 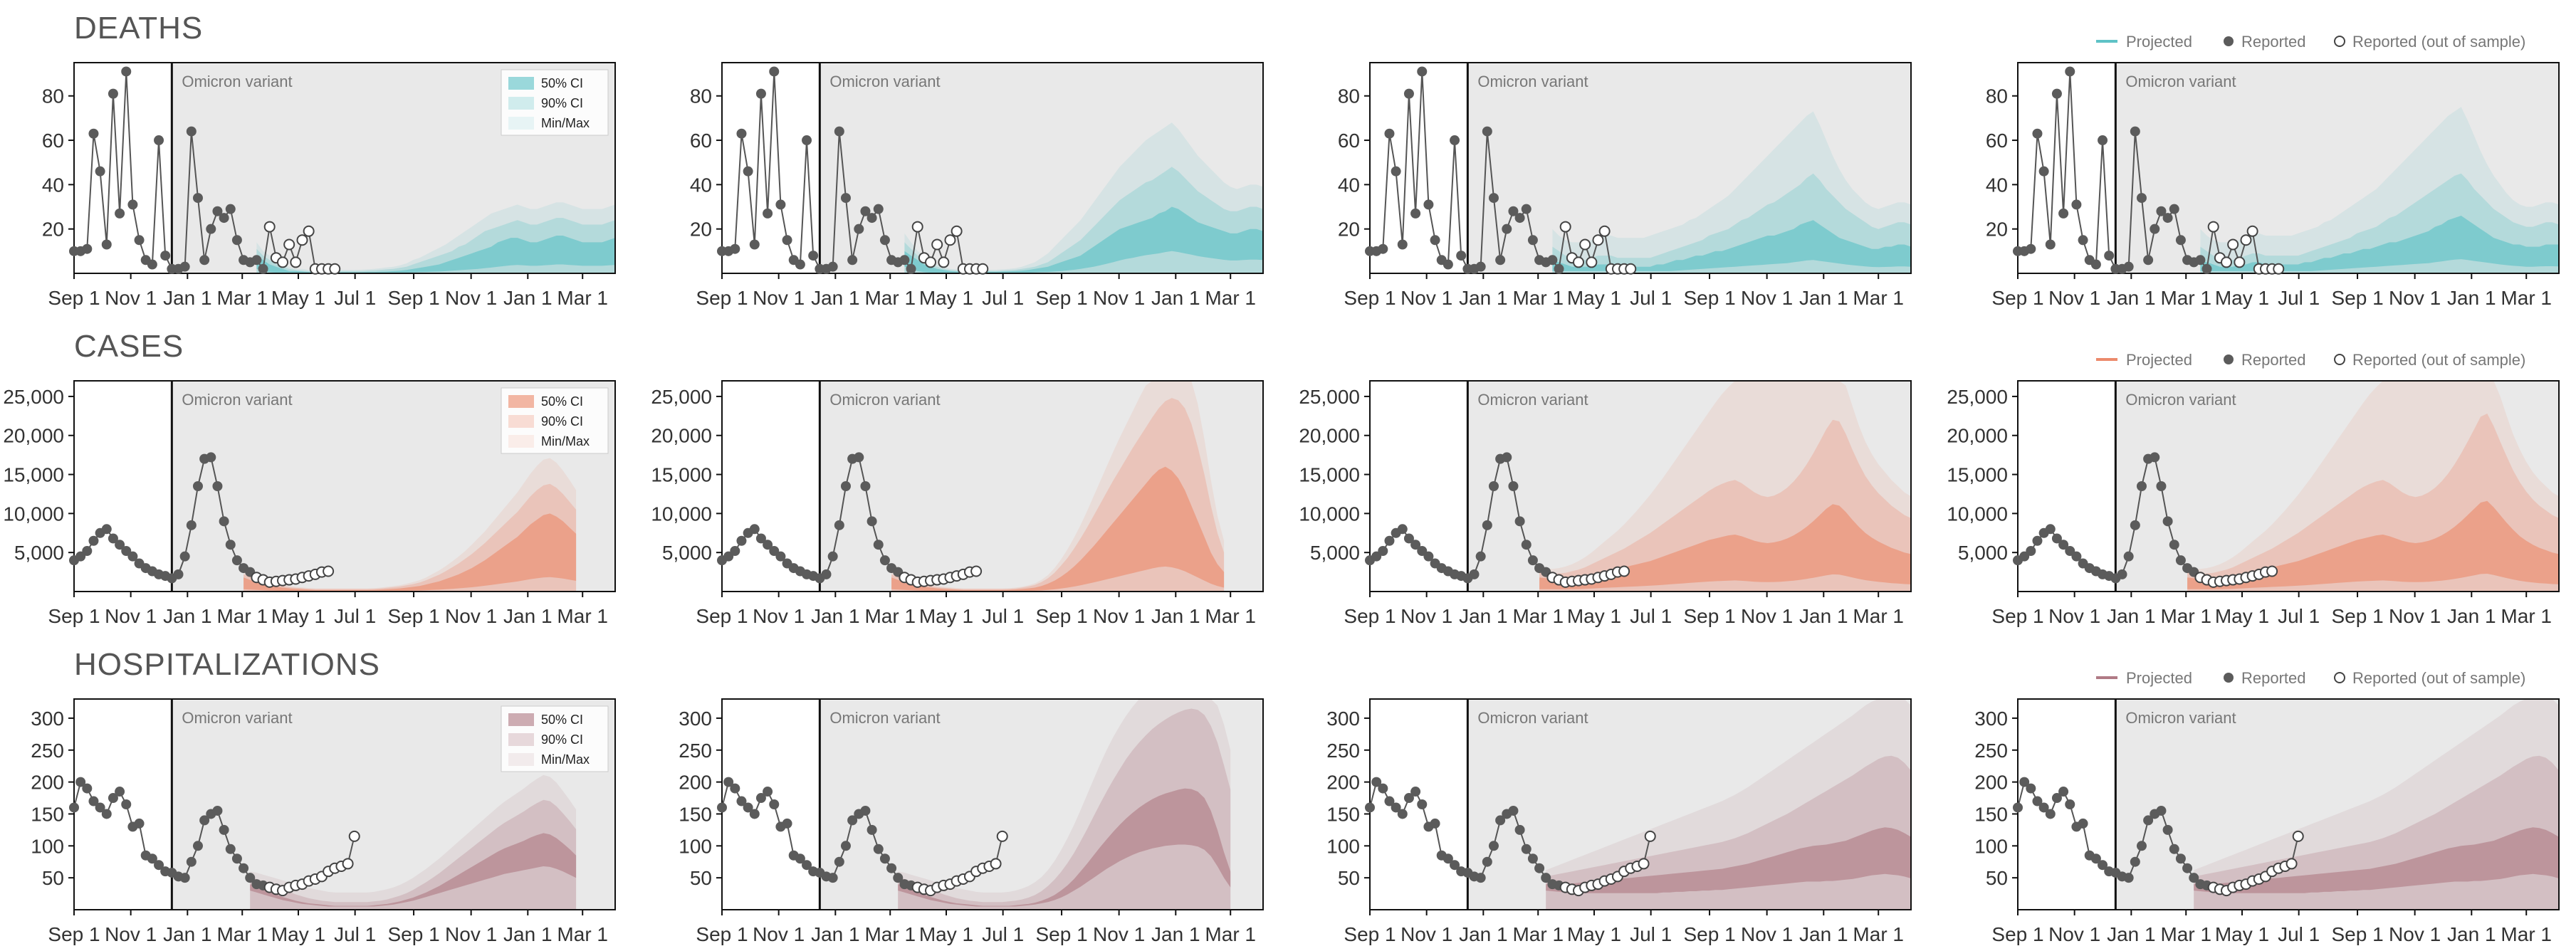 I want to click on y-tick-label: 20,000, so click(x=681, y=436).